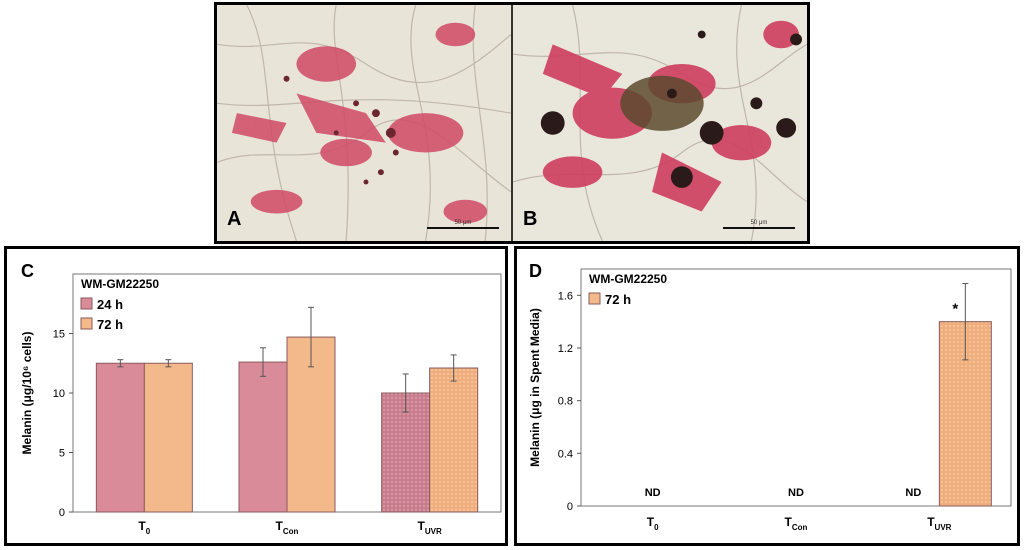 The image size is (1024, 550). Describe the element at coordinates (120, 284) in the screenshot. I see `legend-title-c: WM-GM22250` at that location.